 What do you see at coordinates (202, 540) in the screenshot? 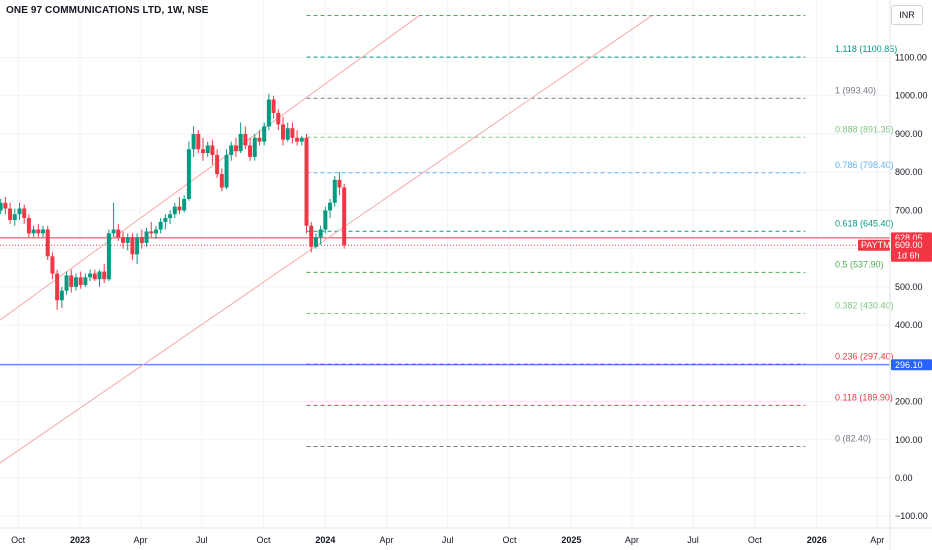
I see `x-tick-label: Jul` at bounding box center [202, 540].